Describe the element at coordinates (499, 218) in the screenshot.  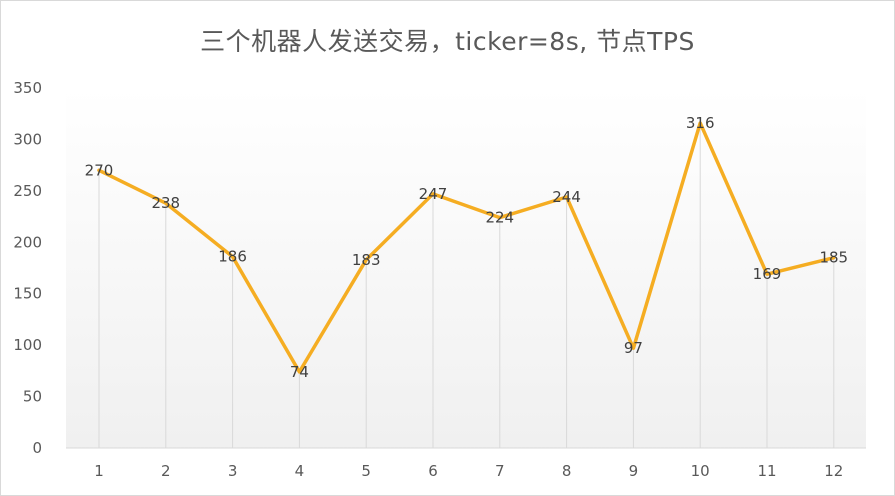
I see `data-label: 224` at that location.